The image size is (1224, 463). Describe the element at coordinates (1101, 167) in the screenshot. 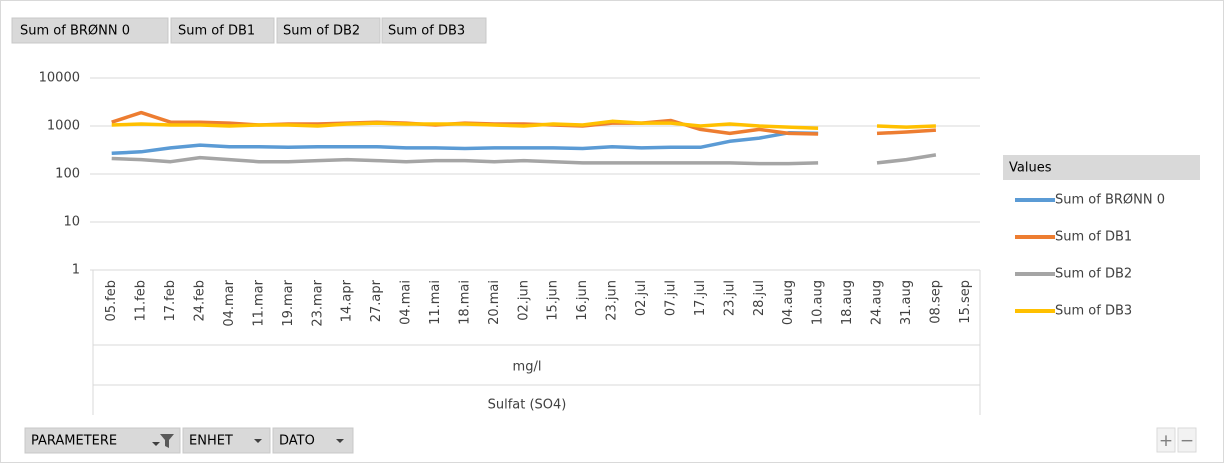

I see `legend-header` at that location.